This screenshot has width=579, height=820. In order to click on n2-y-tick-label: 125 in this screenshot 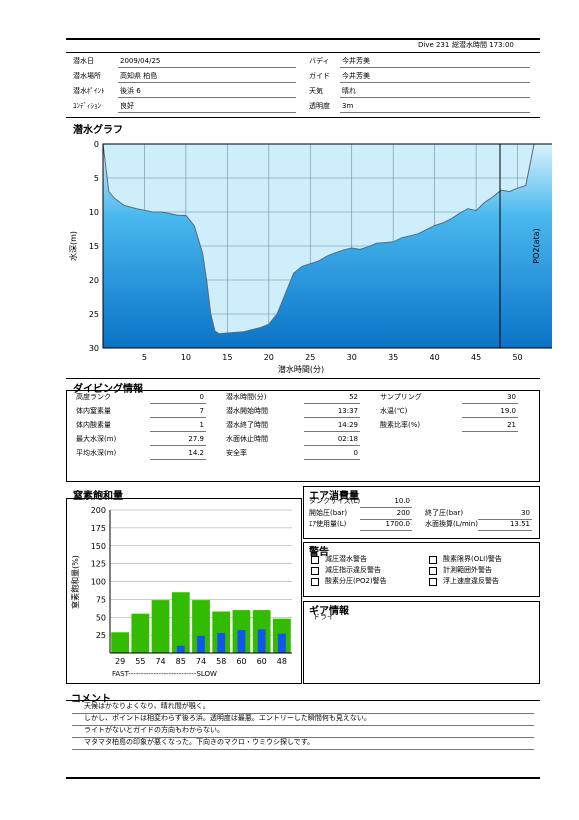, I will do `click(98, 564)`.